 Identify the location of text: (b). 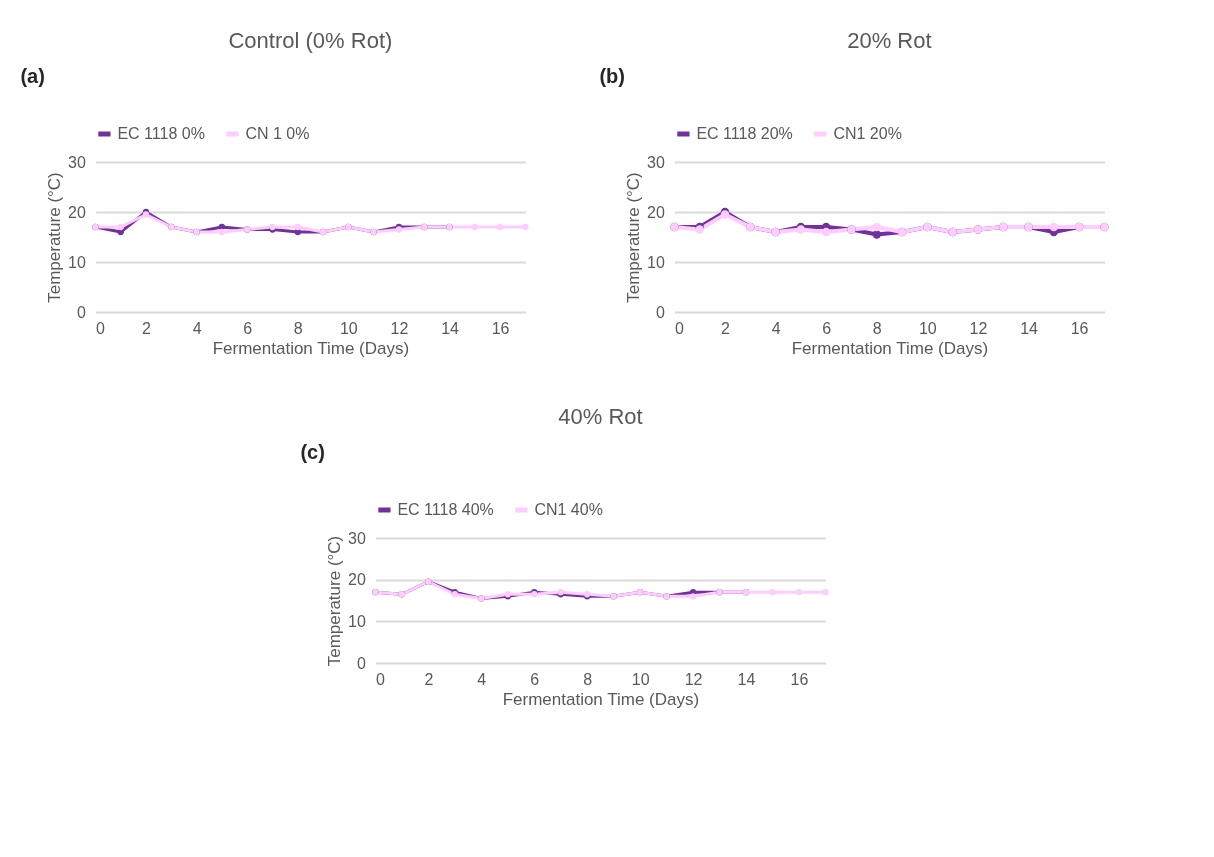
(612, 76).